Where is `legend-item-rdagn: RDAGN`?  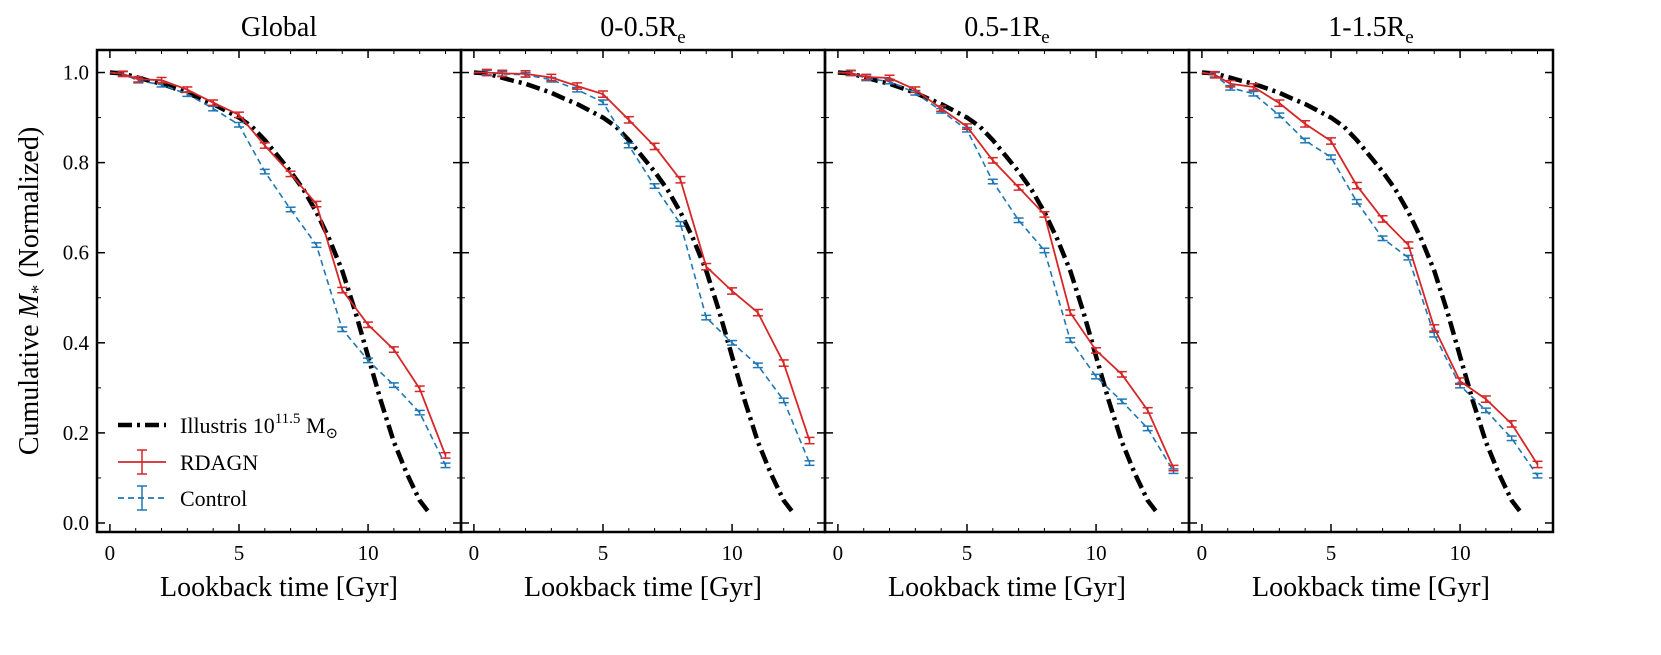 legend-item-rdagn: RDAGN is located at coordinates (188, 462).